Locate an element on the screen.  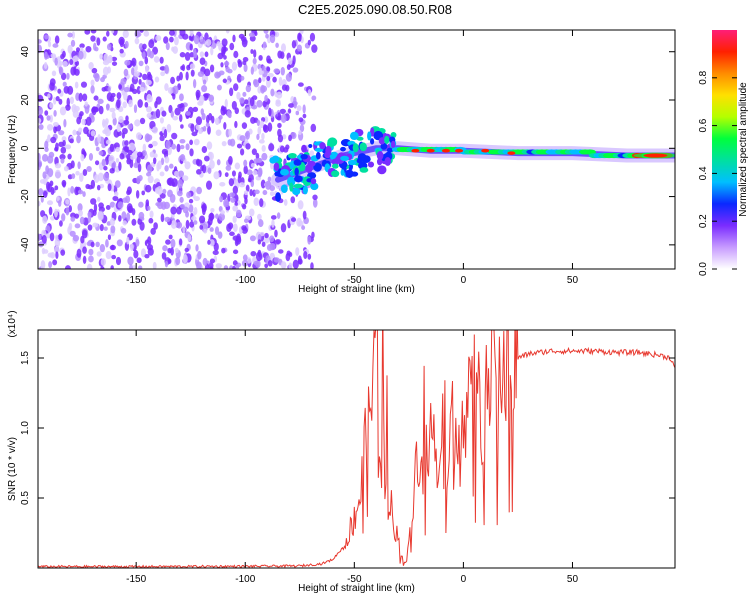
x-tick-label: -150 is located at coordinates (136, 280).